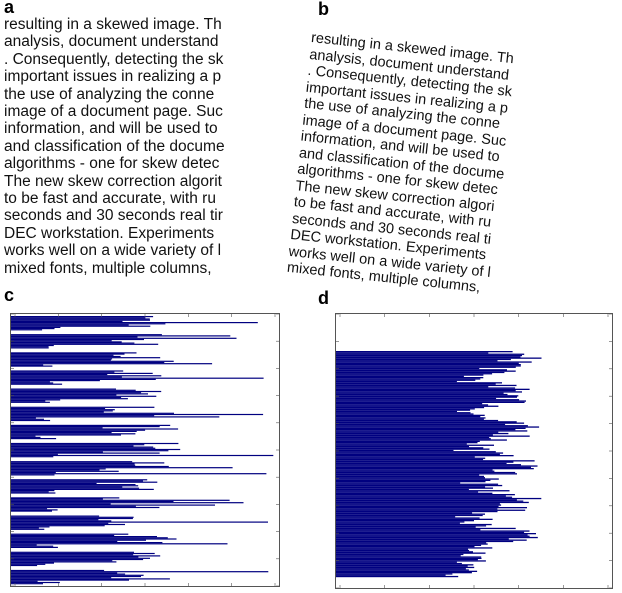 The height and width of the screenshot is (593, 622). I want to click on text-a-line: and classification of the docume, so click(114, 146).